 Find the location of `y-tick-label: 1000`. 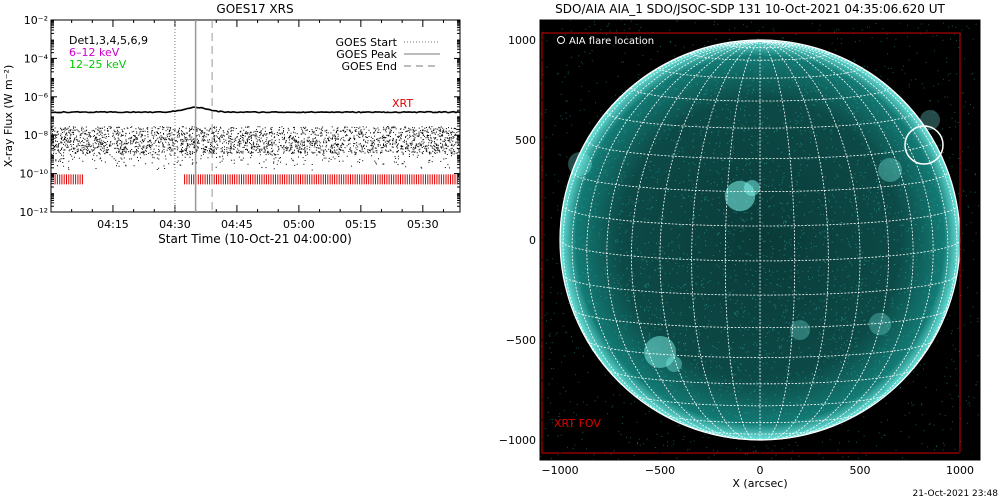

y-tick-label: 1000 is located at coordinates (522, 40).